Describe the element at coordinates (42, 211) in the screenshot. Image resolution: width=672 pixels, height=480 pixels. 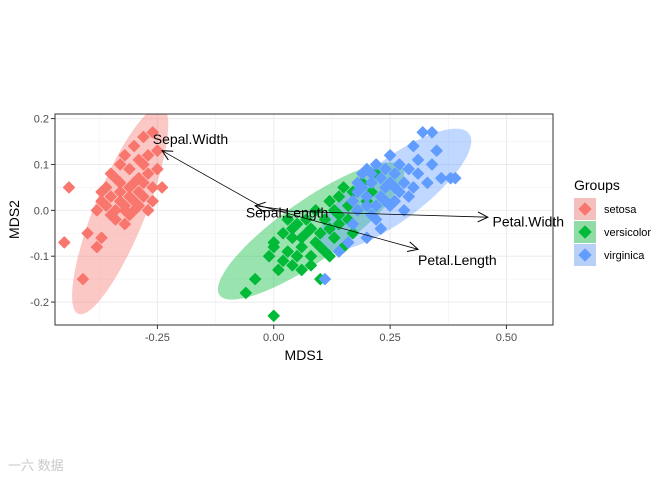
I see `y-axis: -0.2 -0.1 0.0 0.1 0.2` at that location.